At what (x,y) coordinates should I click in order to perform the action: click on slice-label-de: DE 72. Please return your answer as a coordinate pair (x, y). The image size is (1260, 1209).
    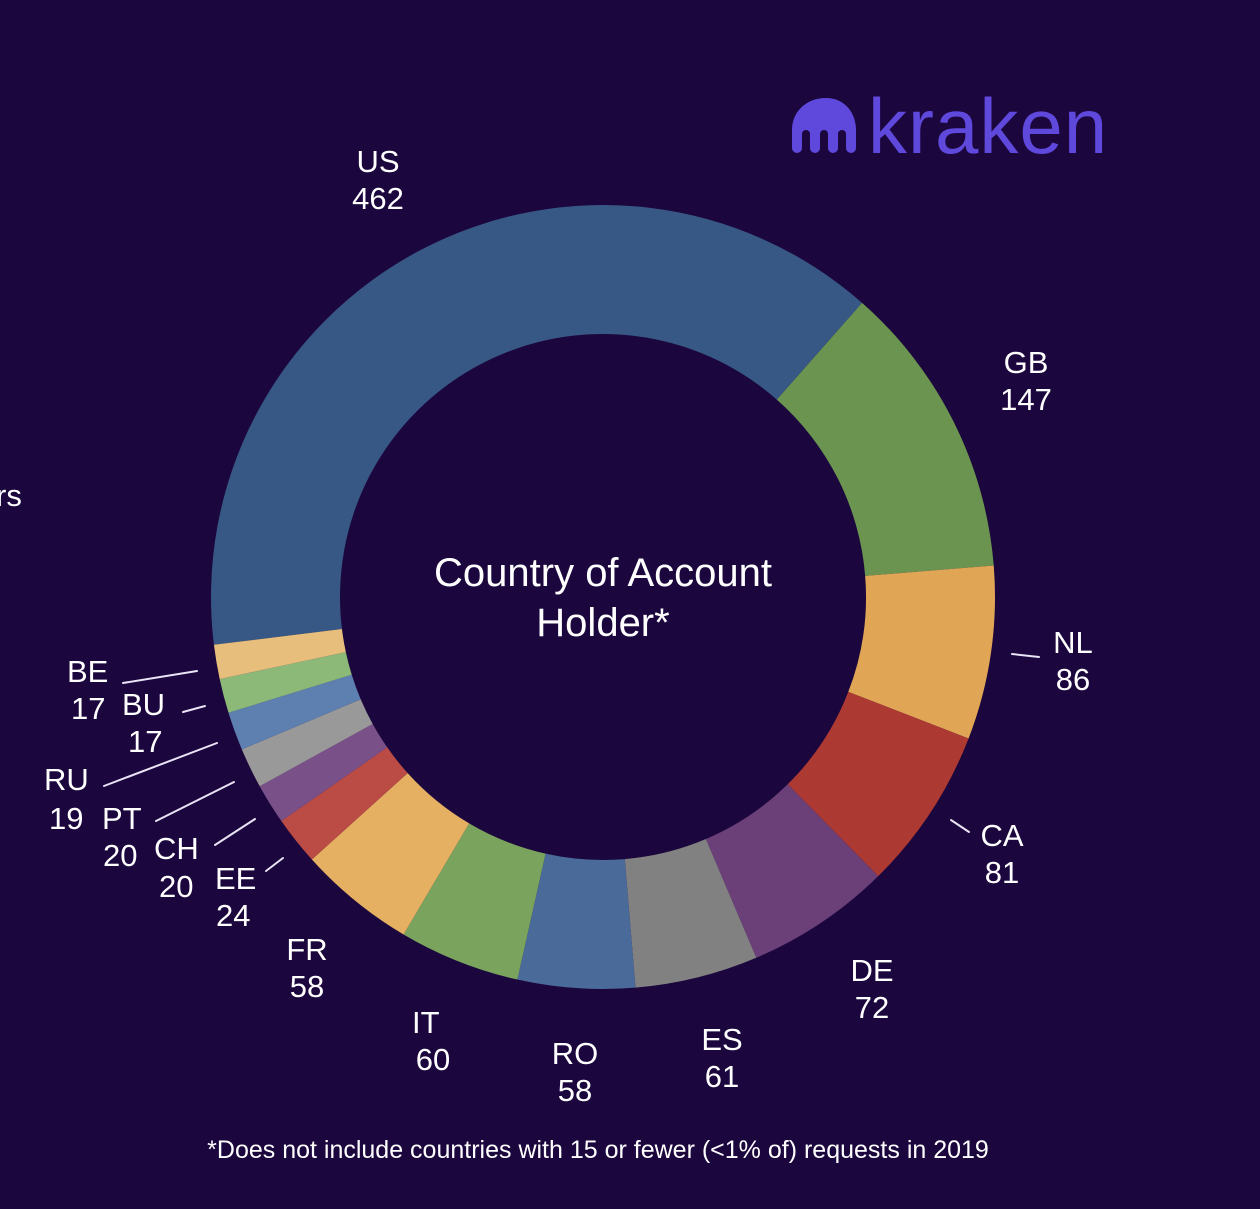
    Looking at the image, I should click on (872, 989).